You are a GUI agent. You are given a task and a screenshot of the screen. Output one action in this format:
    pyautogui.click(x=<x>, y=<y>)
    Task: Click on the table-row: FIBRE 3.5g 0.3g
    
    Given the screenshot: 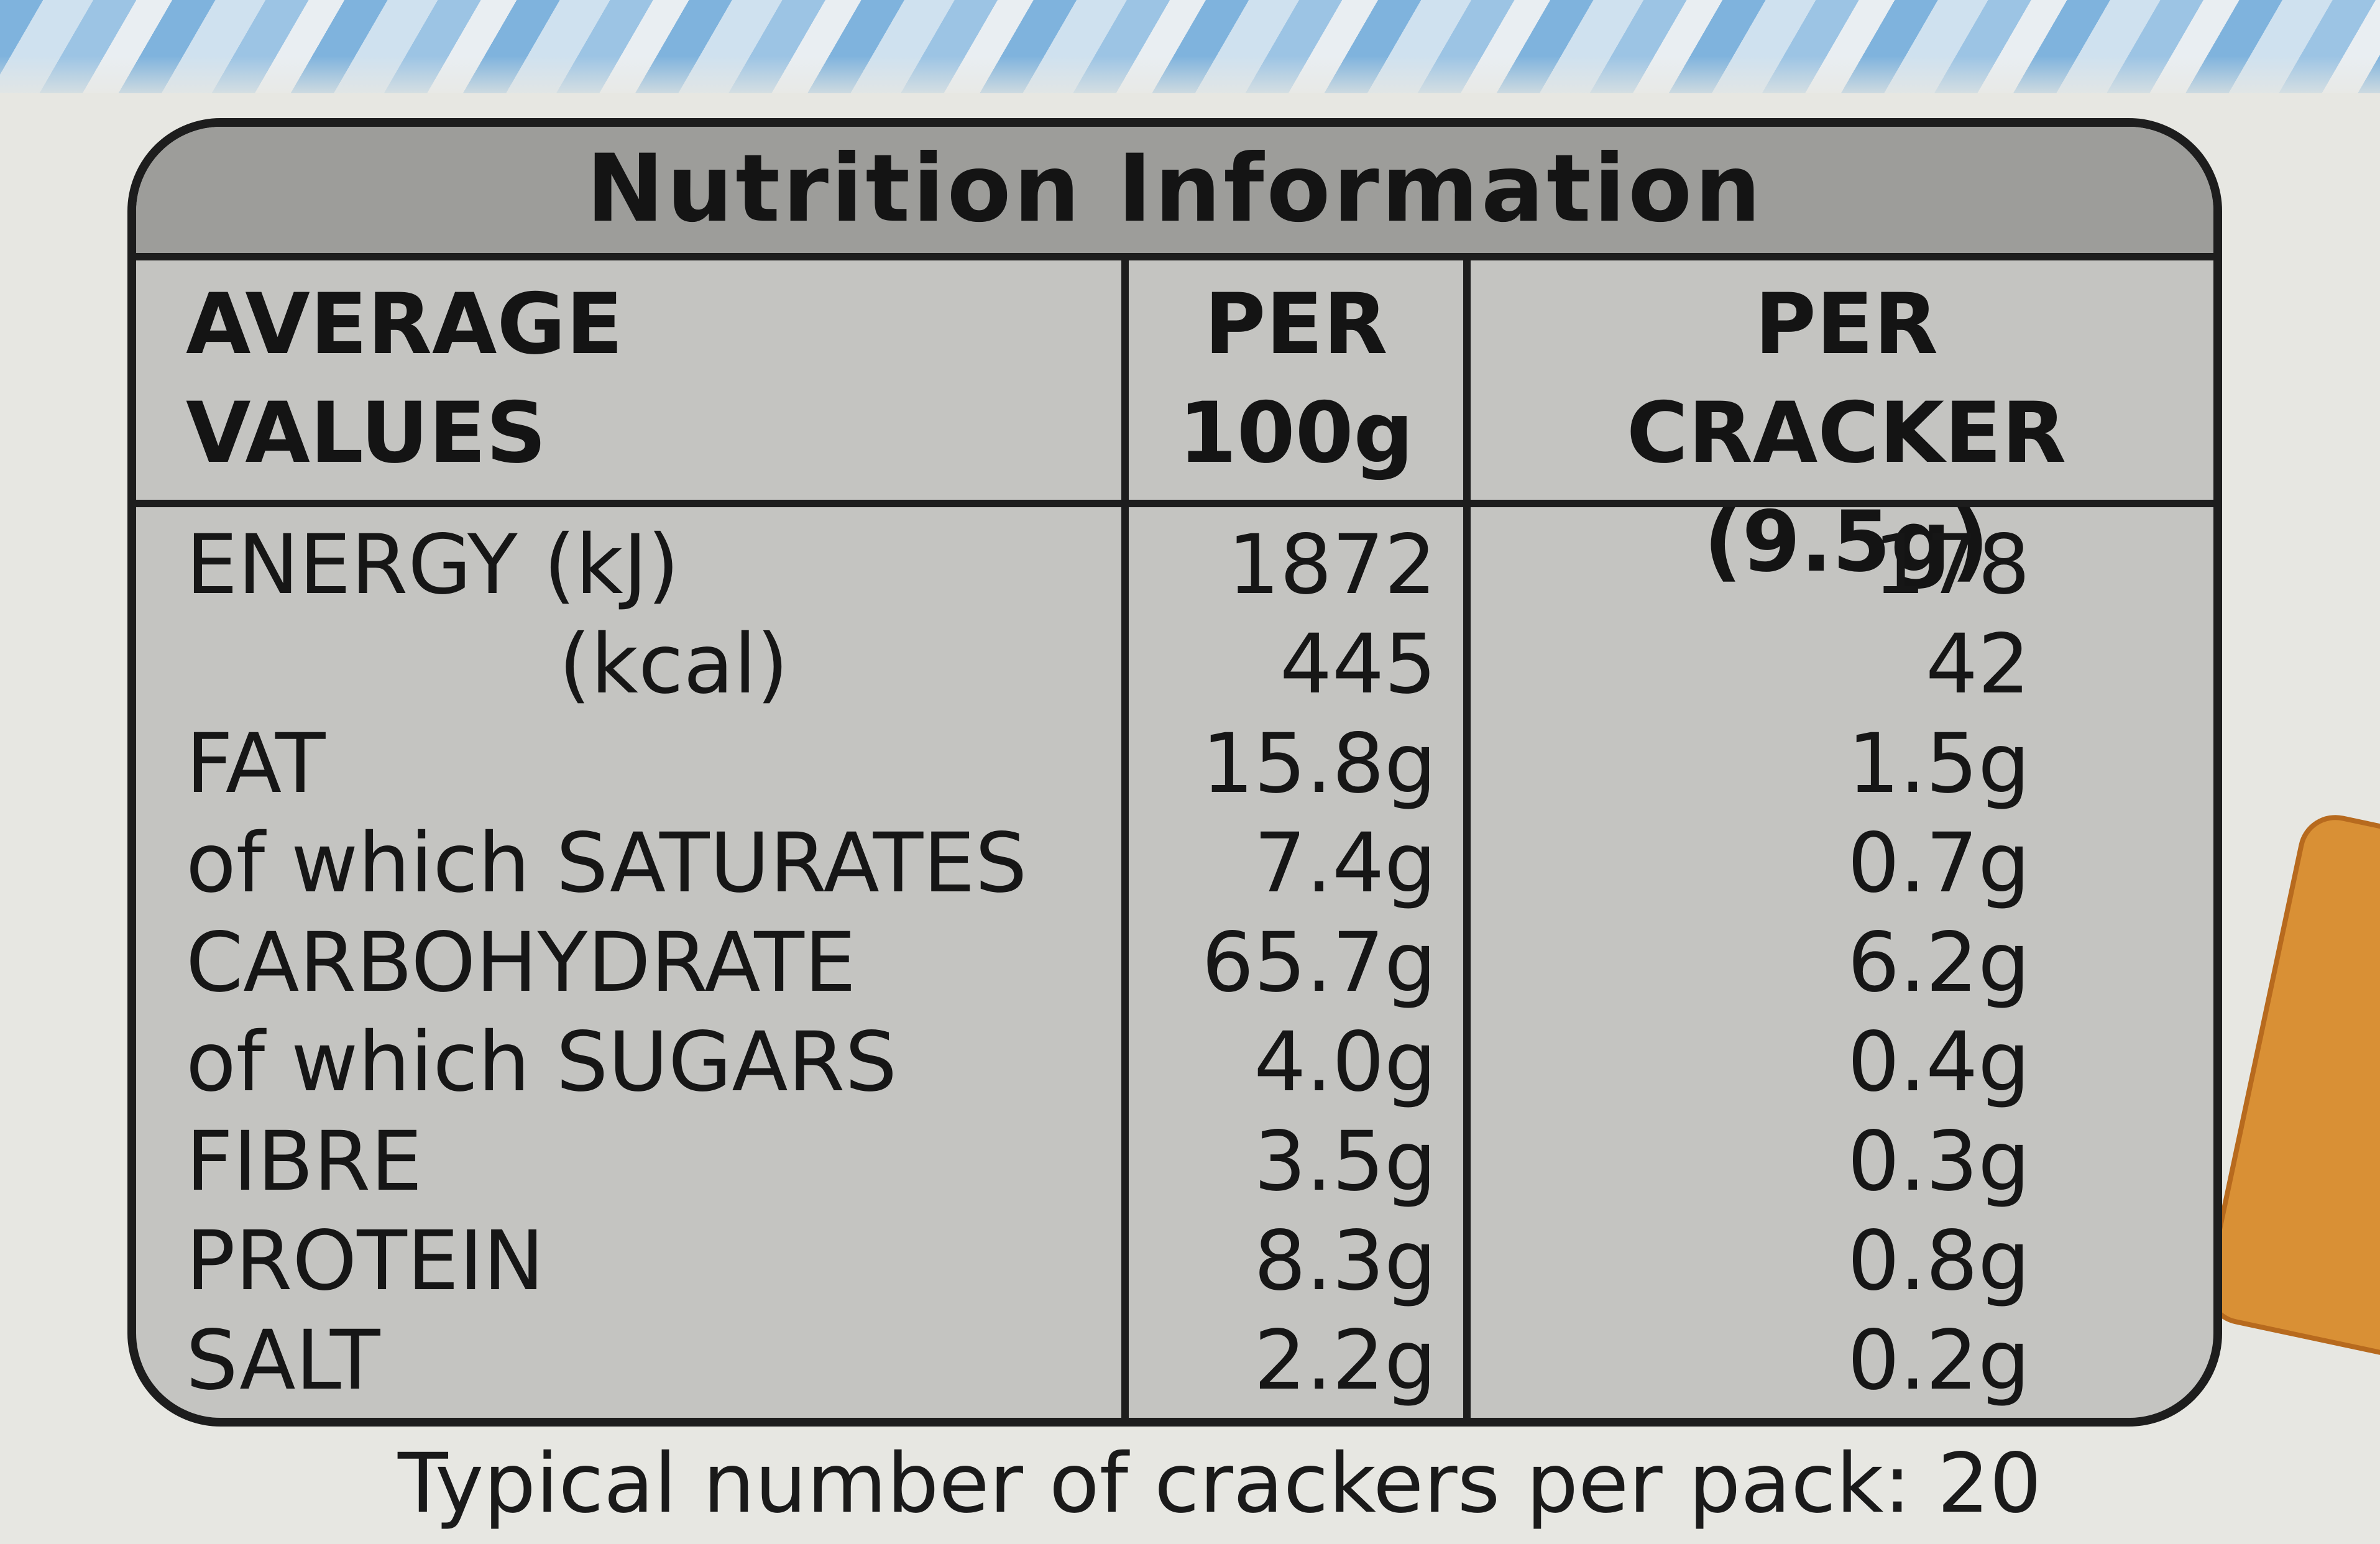 What is the action you would take?
    pyautogui.click(x=1174, y=1161)
    